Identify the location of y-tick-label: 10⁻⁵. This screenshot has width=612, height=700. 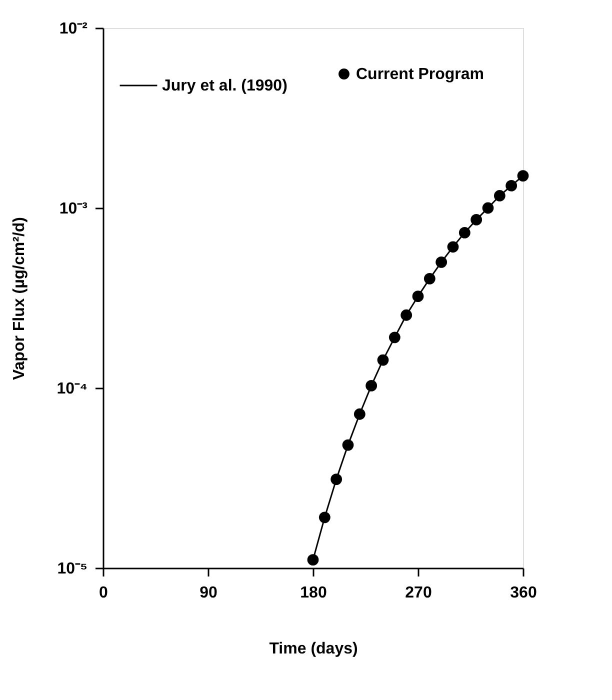
(72, 569).